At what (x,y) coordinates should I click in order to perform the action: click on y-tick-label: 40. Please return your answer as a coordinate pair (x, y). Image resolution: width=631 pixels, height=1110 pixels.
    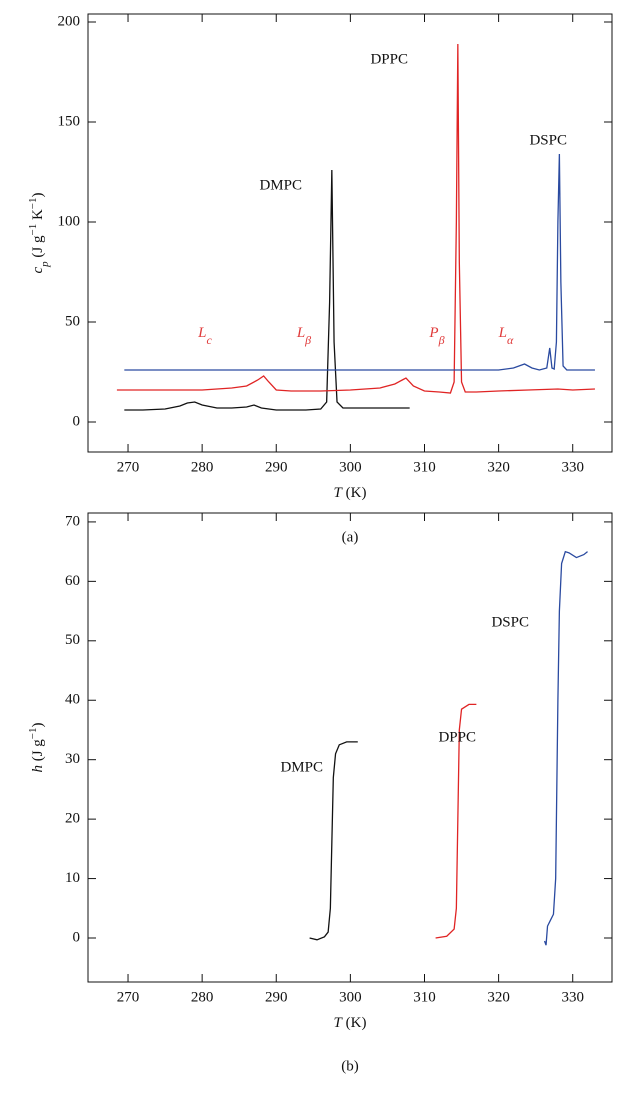
    Looking at the image, I should click on (72, 700).